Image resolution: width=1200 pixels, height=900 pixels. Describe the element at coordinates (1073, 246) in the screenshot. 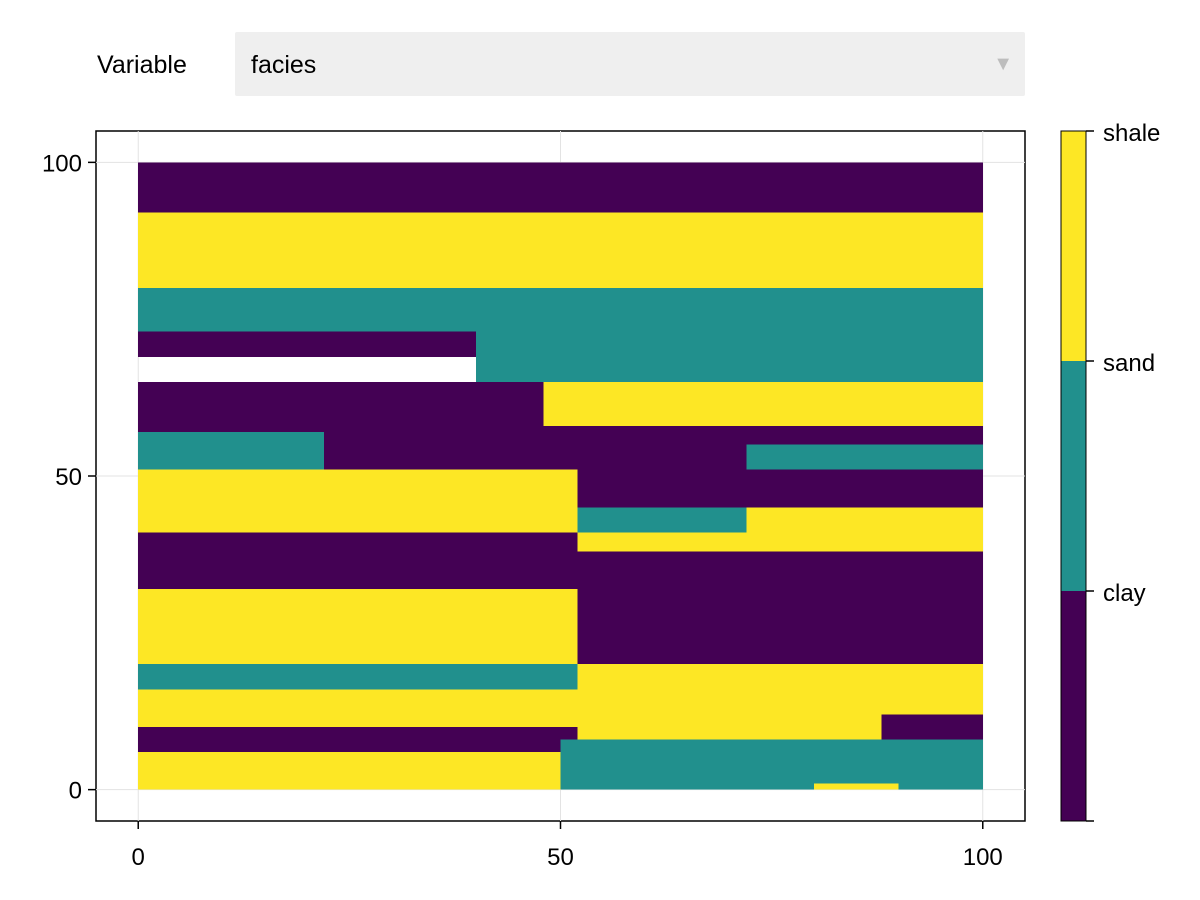

I see `colorbar-segment-shale` at that location.